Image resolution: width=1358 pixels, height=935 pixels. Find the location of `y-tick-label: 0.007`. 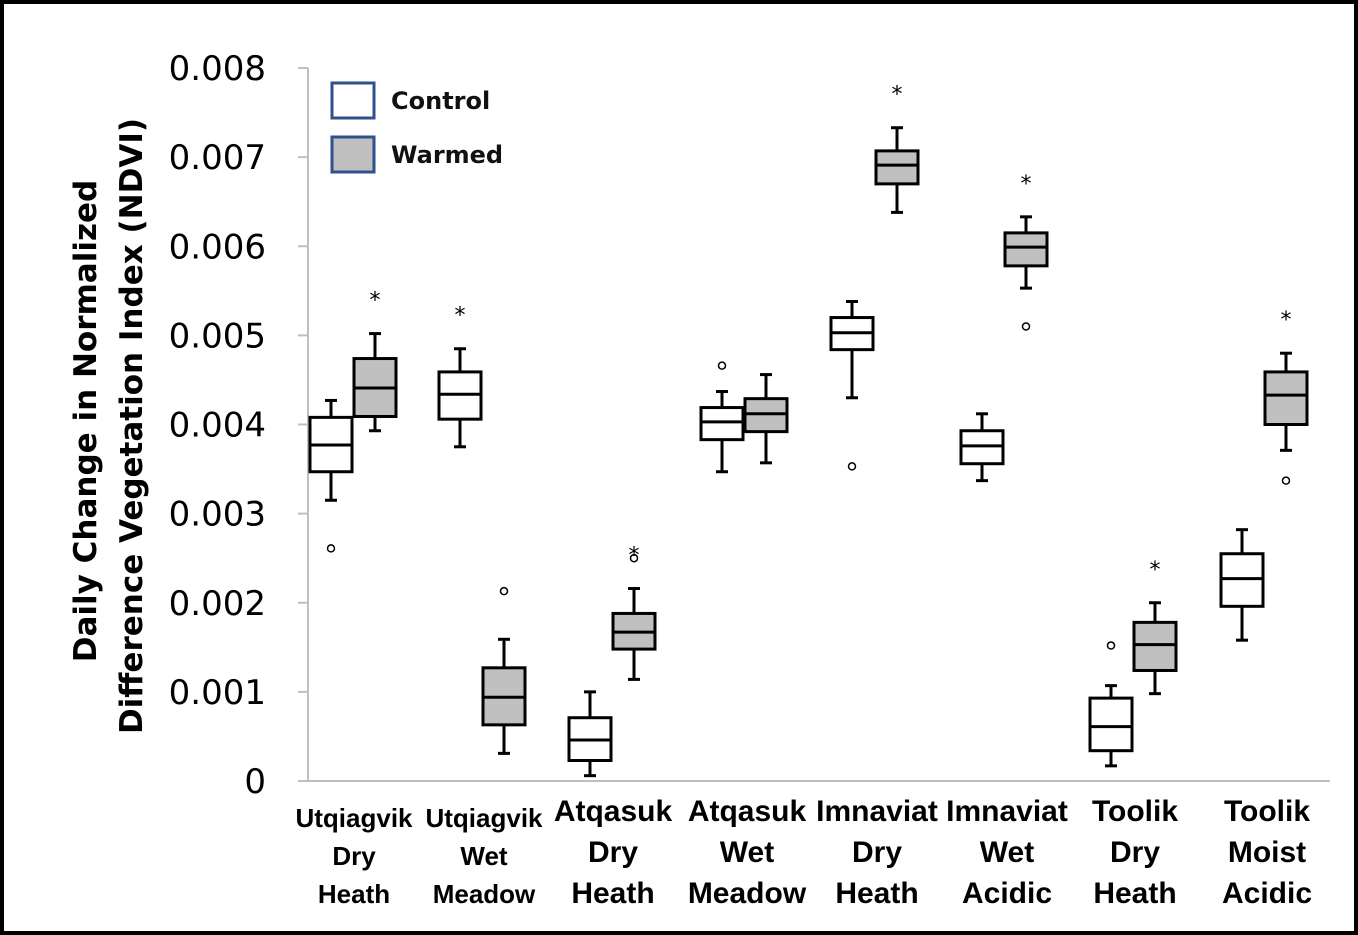

y-tick-label: 0.007 is located at coordinates (217, 158).